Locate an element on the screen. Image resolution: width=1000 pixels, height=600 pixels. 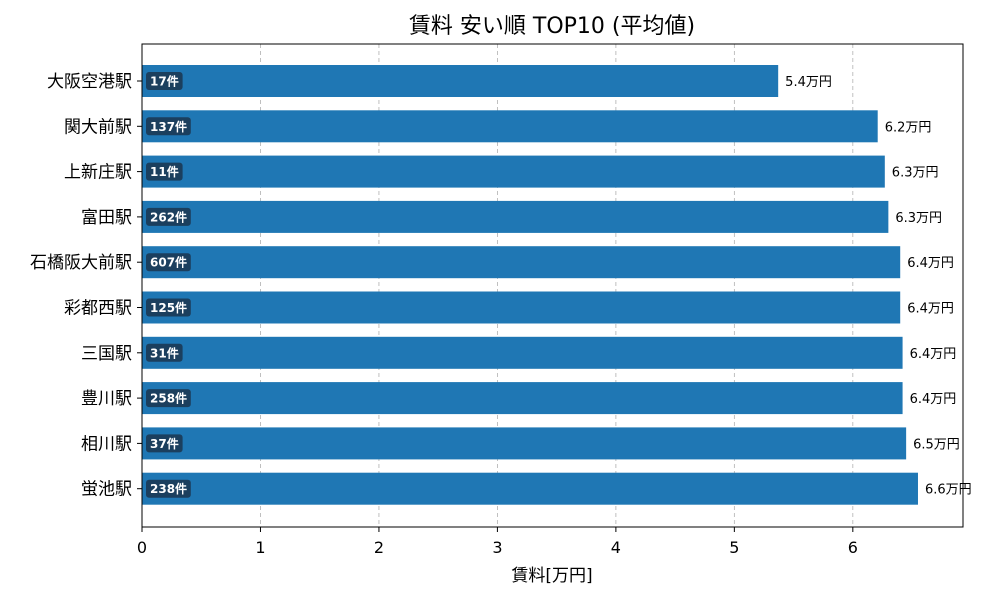
y-tick-label: 富田駅 is located at coordinates (106, 218).